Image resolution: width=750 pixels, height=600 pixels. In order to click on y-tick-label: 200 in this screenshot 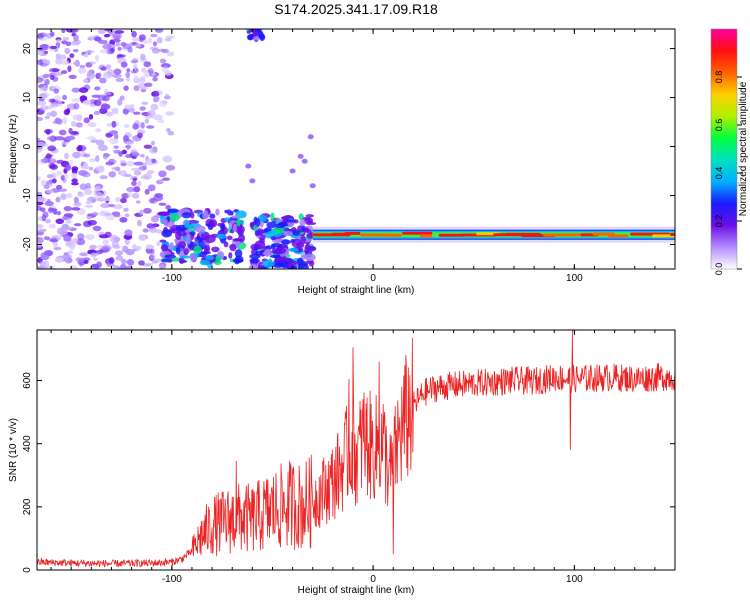, I will do `click(27, 506)`.